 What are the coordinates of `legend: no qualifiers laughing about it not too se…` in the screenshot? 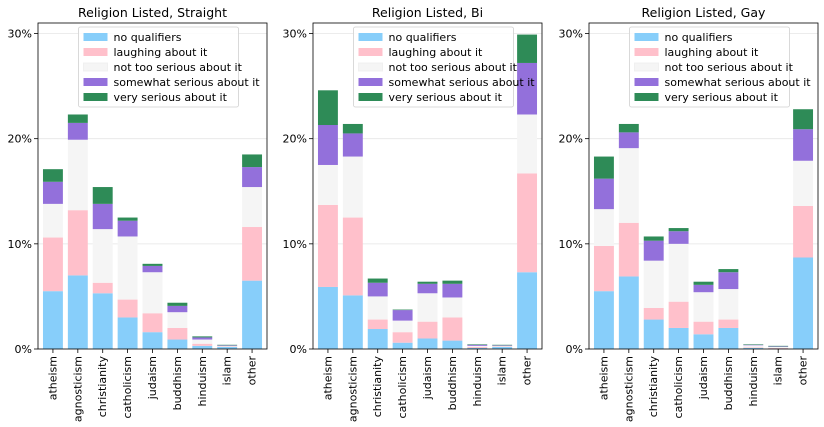 It's located at (169, 67).